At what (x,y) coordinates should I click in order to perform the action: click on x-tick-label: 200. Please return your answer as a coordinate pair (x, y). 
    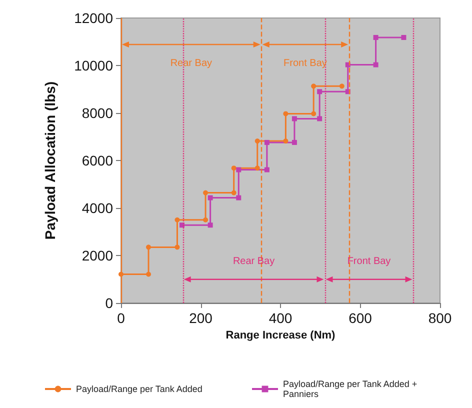
    Looking at the image, I should click on (201, 318).